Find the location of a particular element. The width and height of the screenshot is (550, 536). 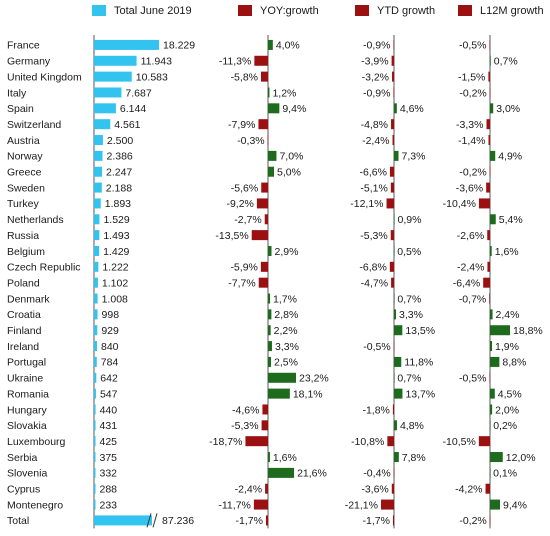

l12m-bar-united-kingdom is located at coordinates (489, 76).